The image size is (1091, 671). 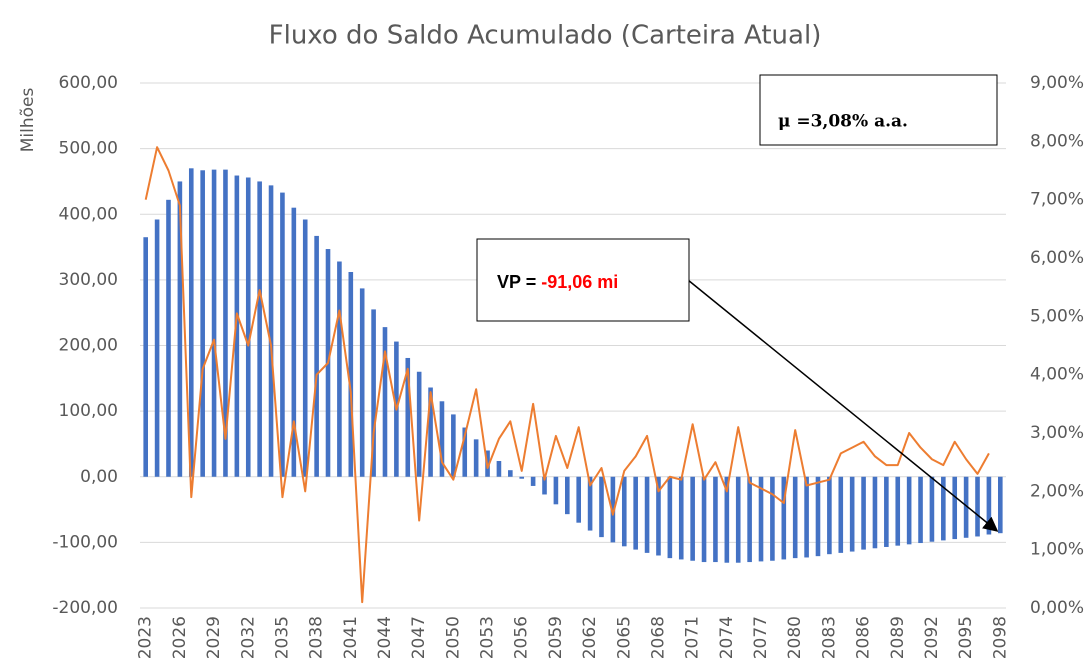 I want to click on y-tick-label: 100,00, so click(x=88, y=411).